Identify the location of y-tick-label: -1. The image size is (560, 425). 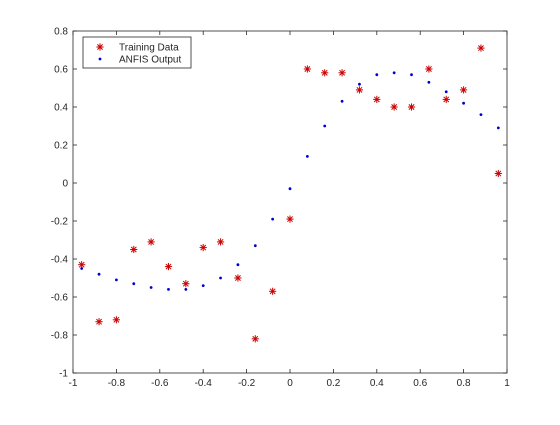
(63, 374).